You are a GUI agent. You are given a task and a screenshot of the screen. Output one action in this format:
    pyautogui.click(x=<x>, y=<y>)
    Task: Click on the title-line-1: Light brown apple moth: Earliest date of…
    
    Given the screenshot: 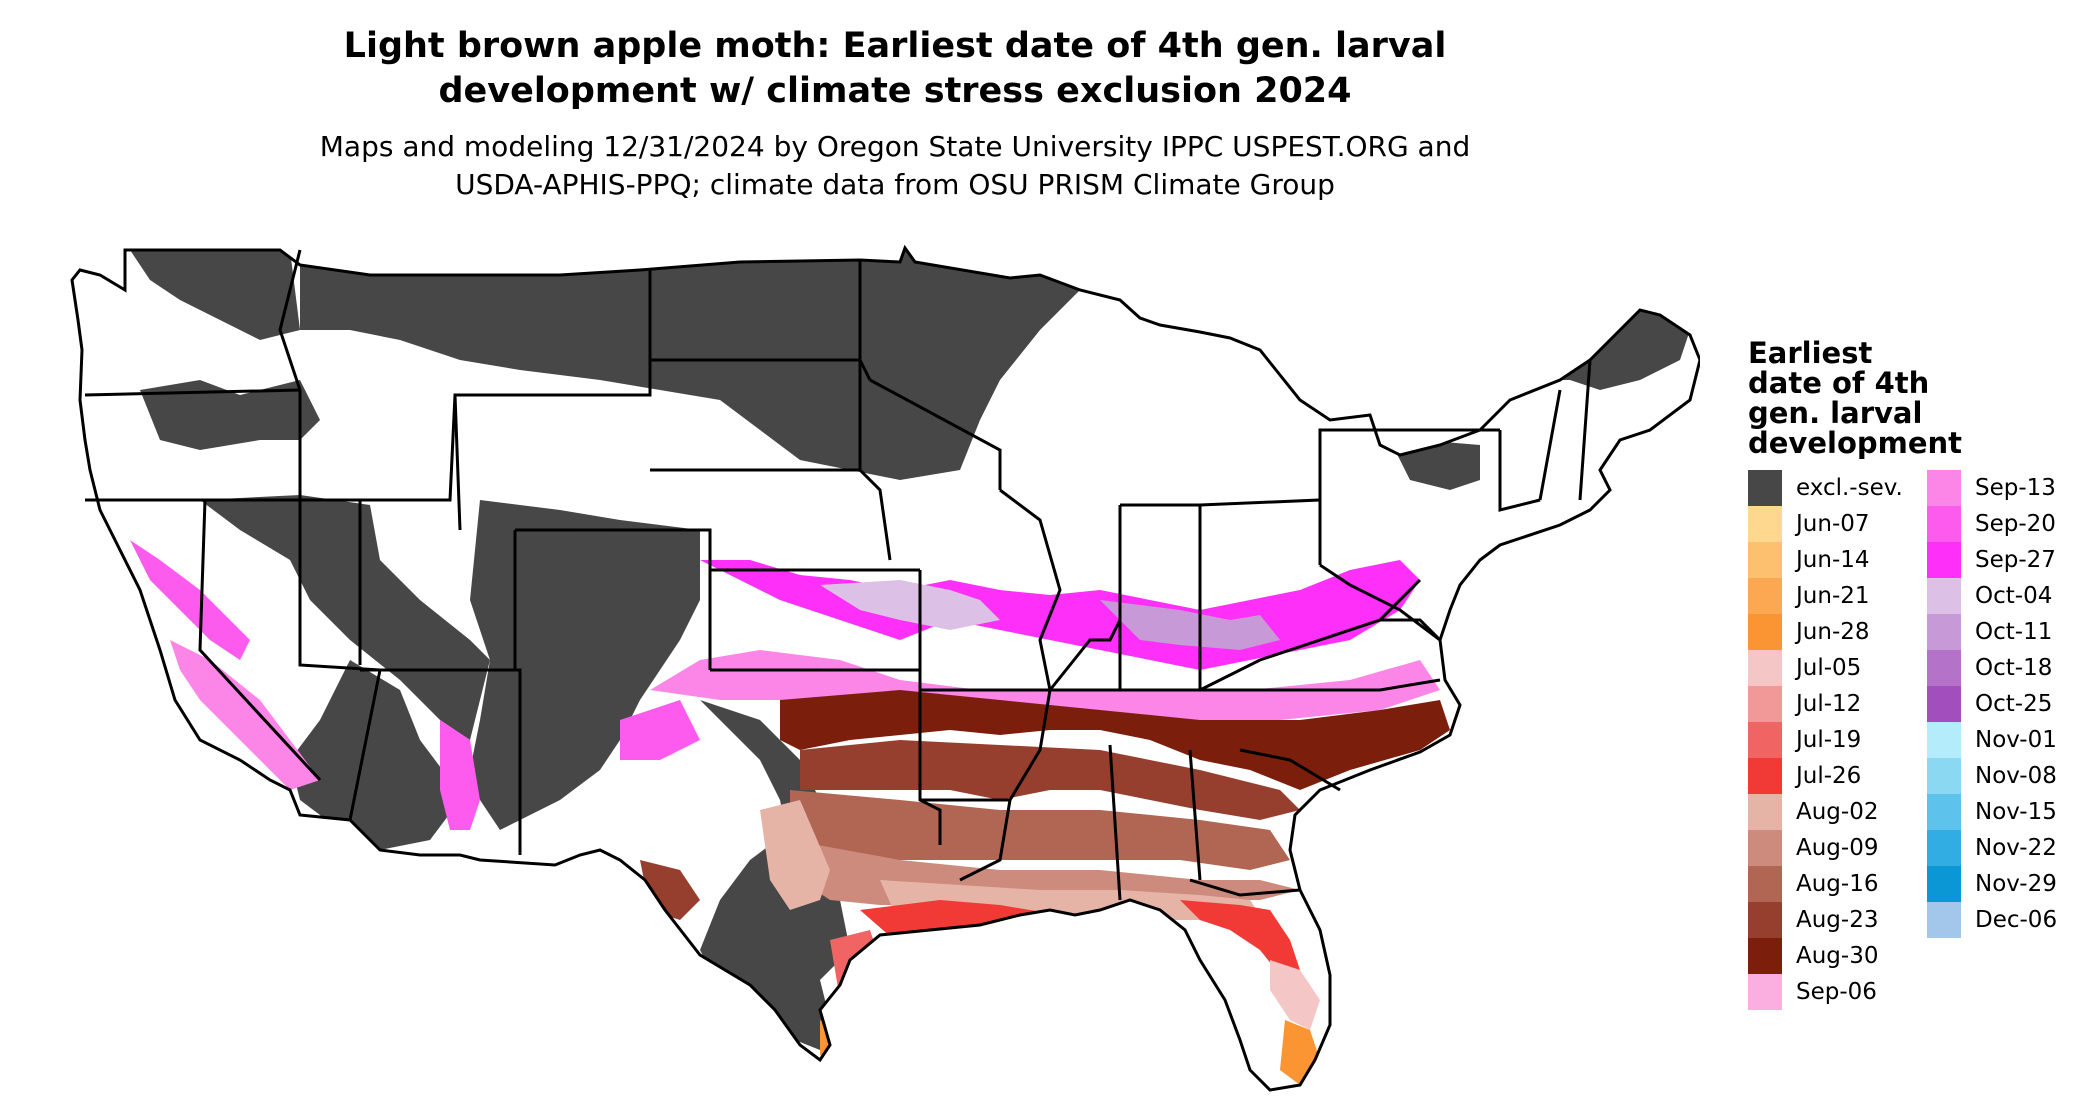 What is the action you would take?
    pyautogui.click(x=895, y=46)
    